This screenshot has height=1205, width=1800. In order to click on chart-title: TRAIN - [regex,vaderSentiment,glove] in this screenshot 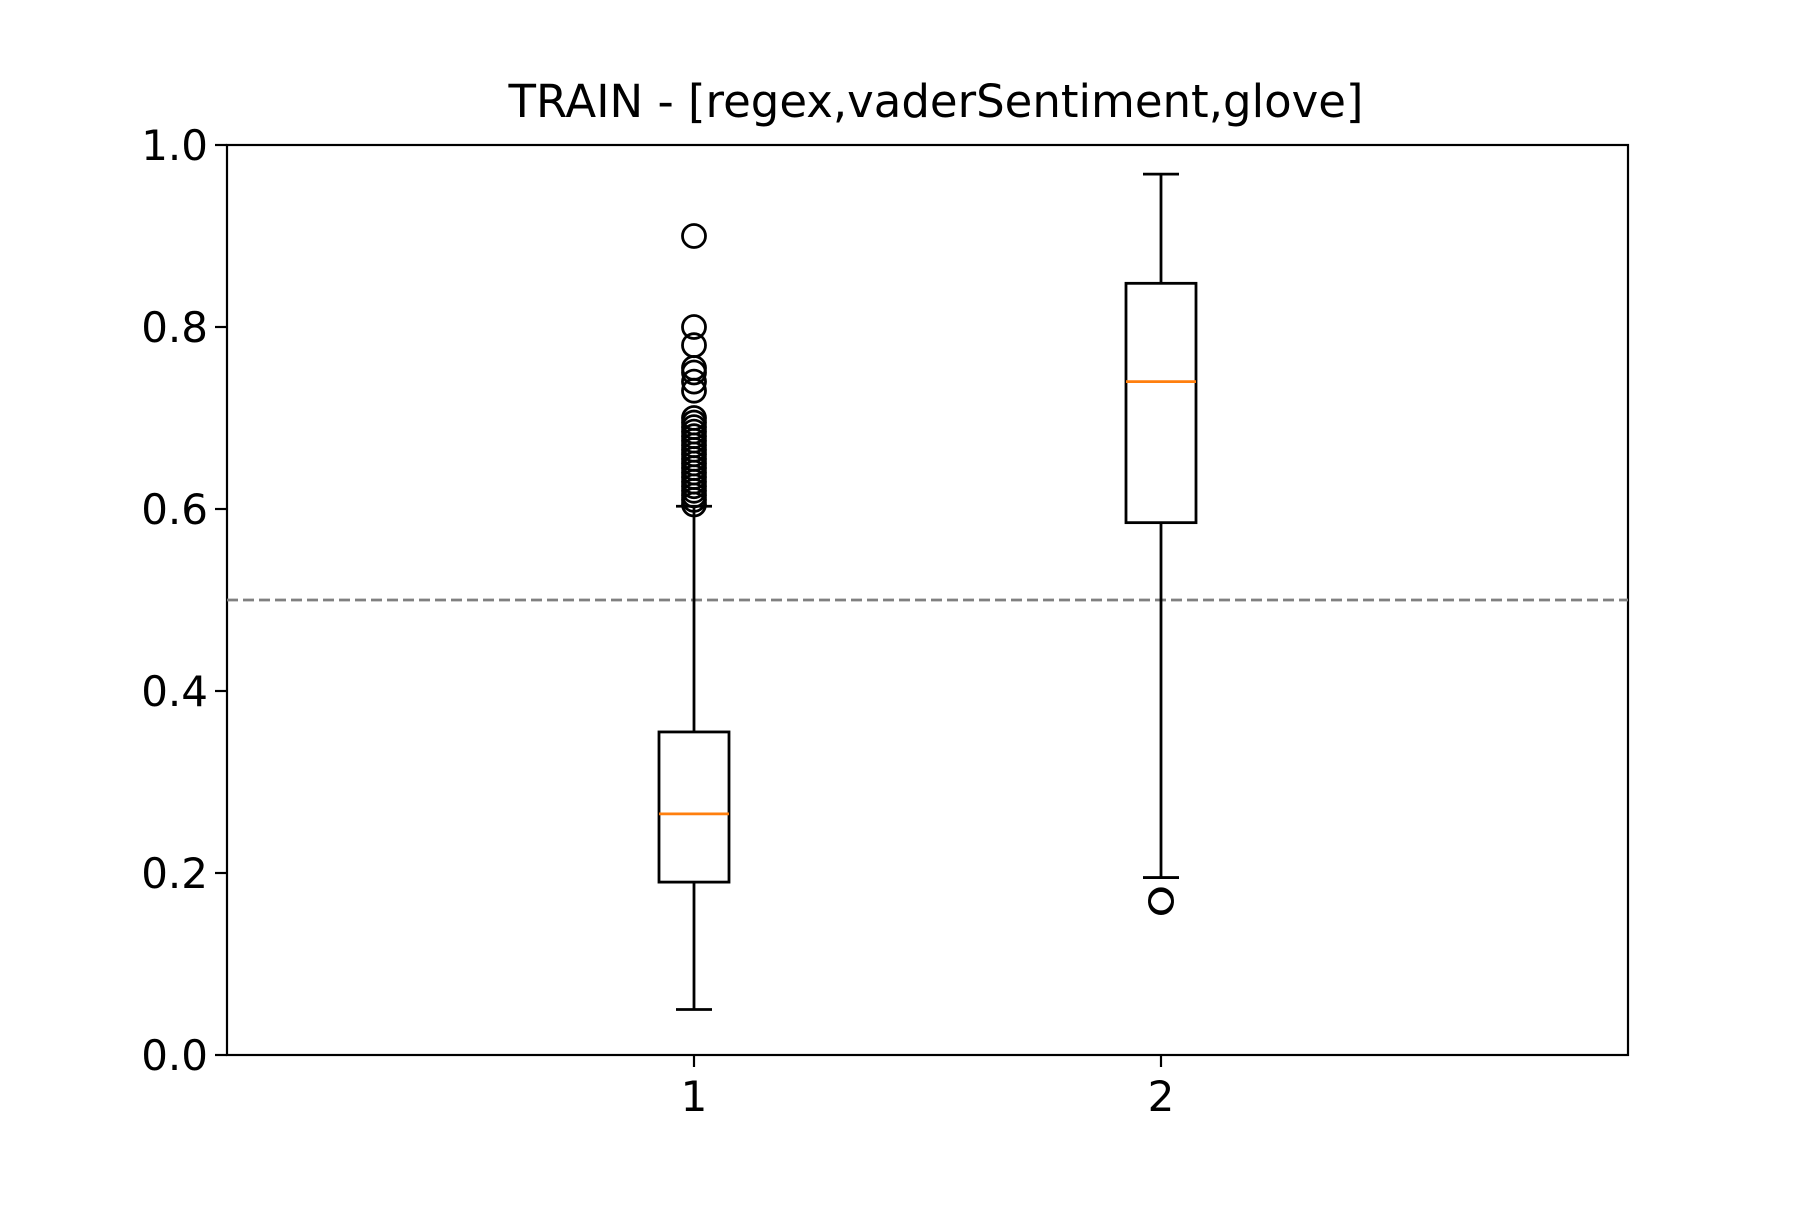, I will do `click(936, 101)`.